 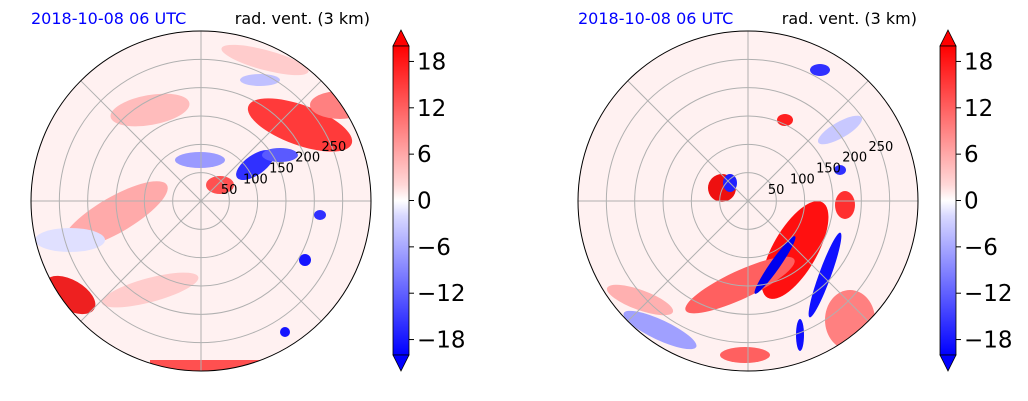 What do you see at coordinates (437, 201) in the screenshot?
I see `panel-left-colorbar-ticks: 18 12 6 0 −6 −12 −18` at bounding box center [437, 201].